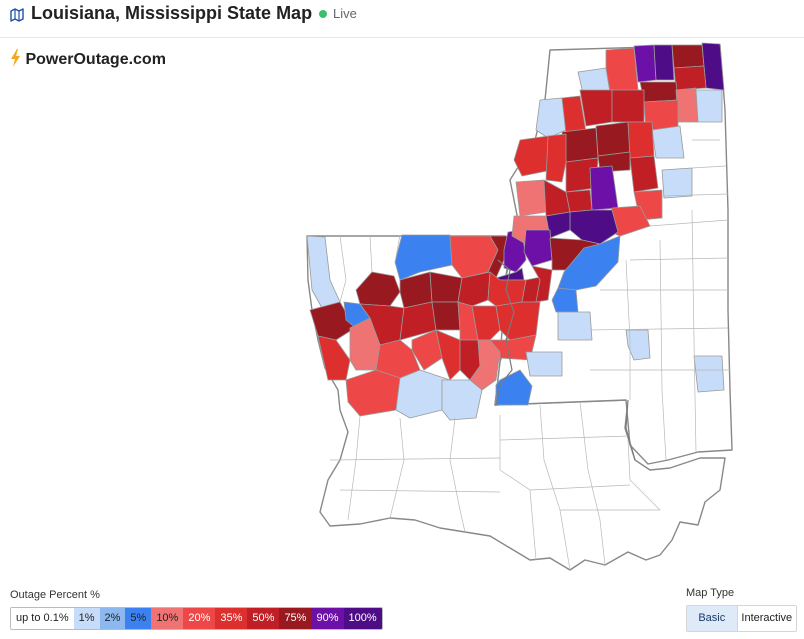 The image size is (804, 639). I want to click on legend-item: 90%, so click(327, 618).